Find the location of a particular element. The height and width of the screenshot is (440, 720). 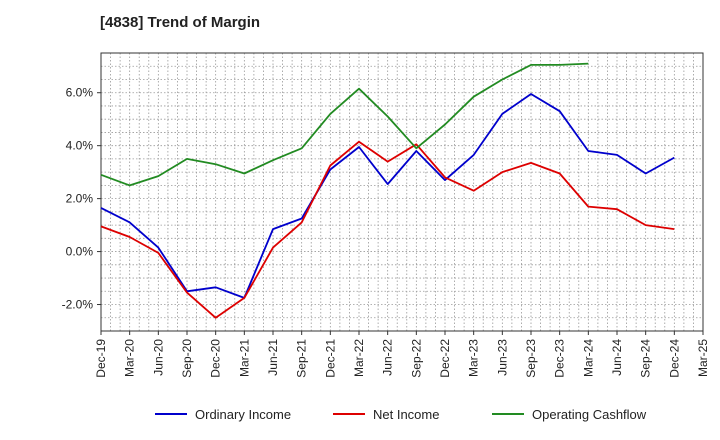

x-tick-label: Jun-20 is located at coordinates (158, 357).